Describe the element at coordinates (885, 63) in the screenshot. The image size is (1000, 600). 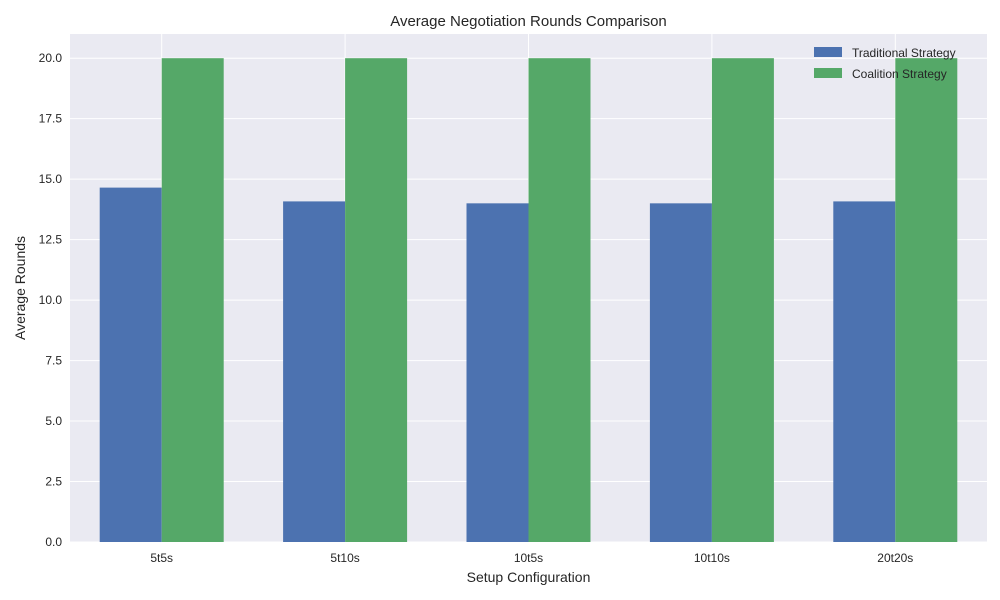
I see `legend: Traditional Strategy Coalition Strategy` at that location.